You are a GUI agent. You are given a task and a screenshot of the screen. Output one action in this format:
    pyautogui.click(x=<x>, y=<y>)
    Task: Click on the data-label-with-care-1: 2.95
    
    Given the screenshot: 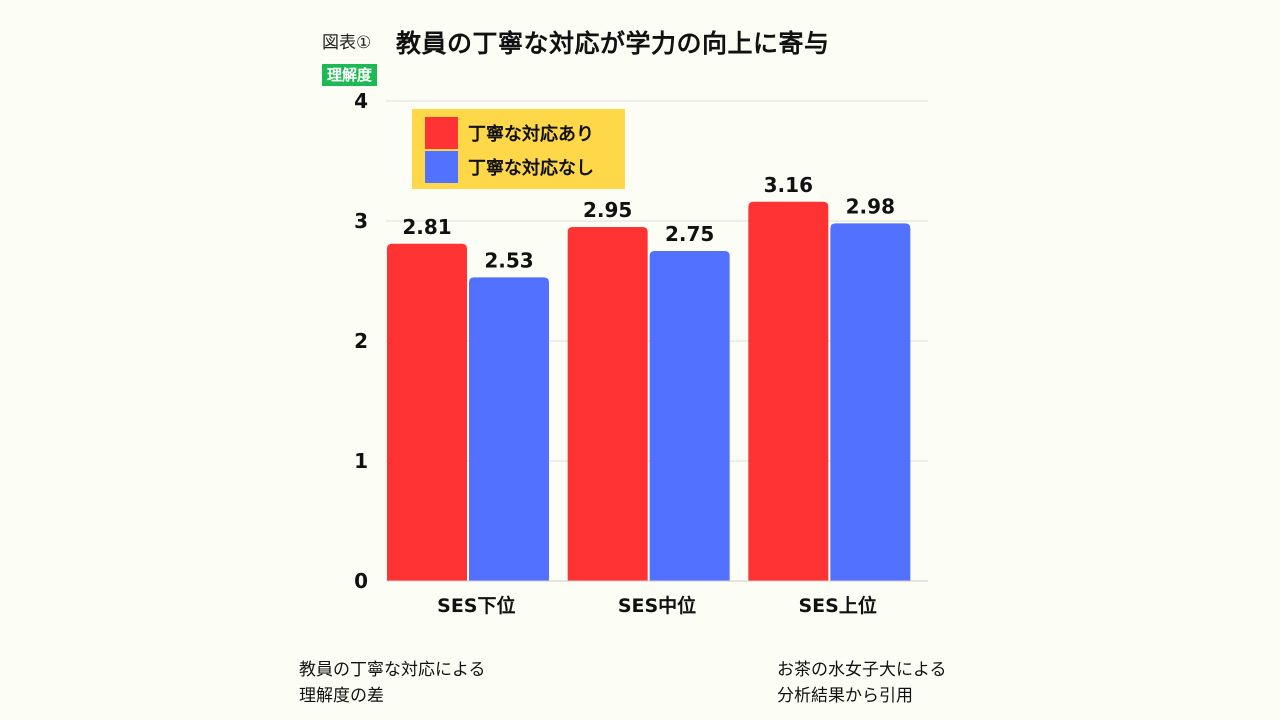 What is the action you would take?
    pyautogui.click(x=607, y=210)
    